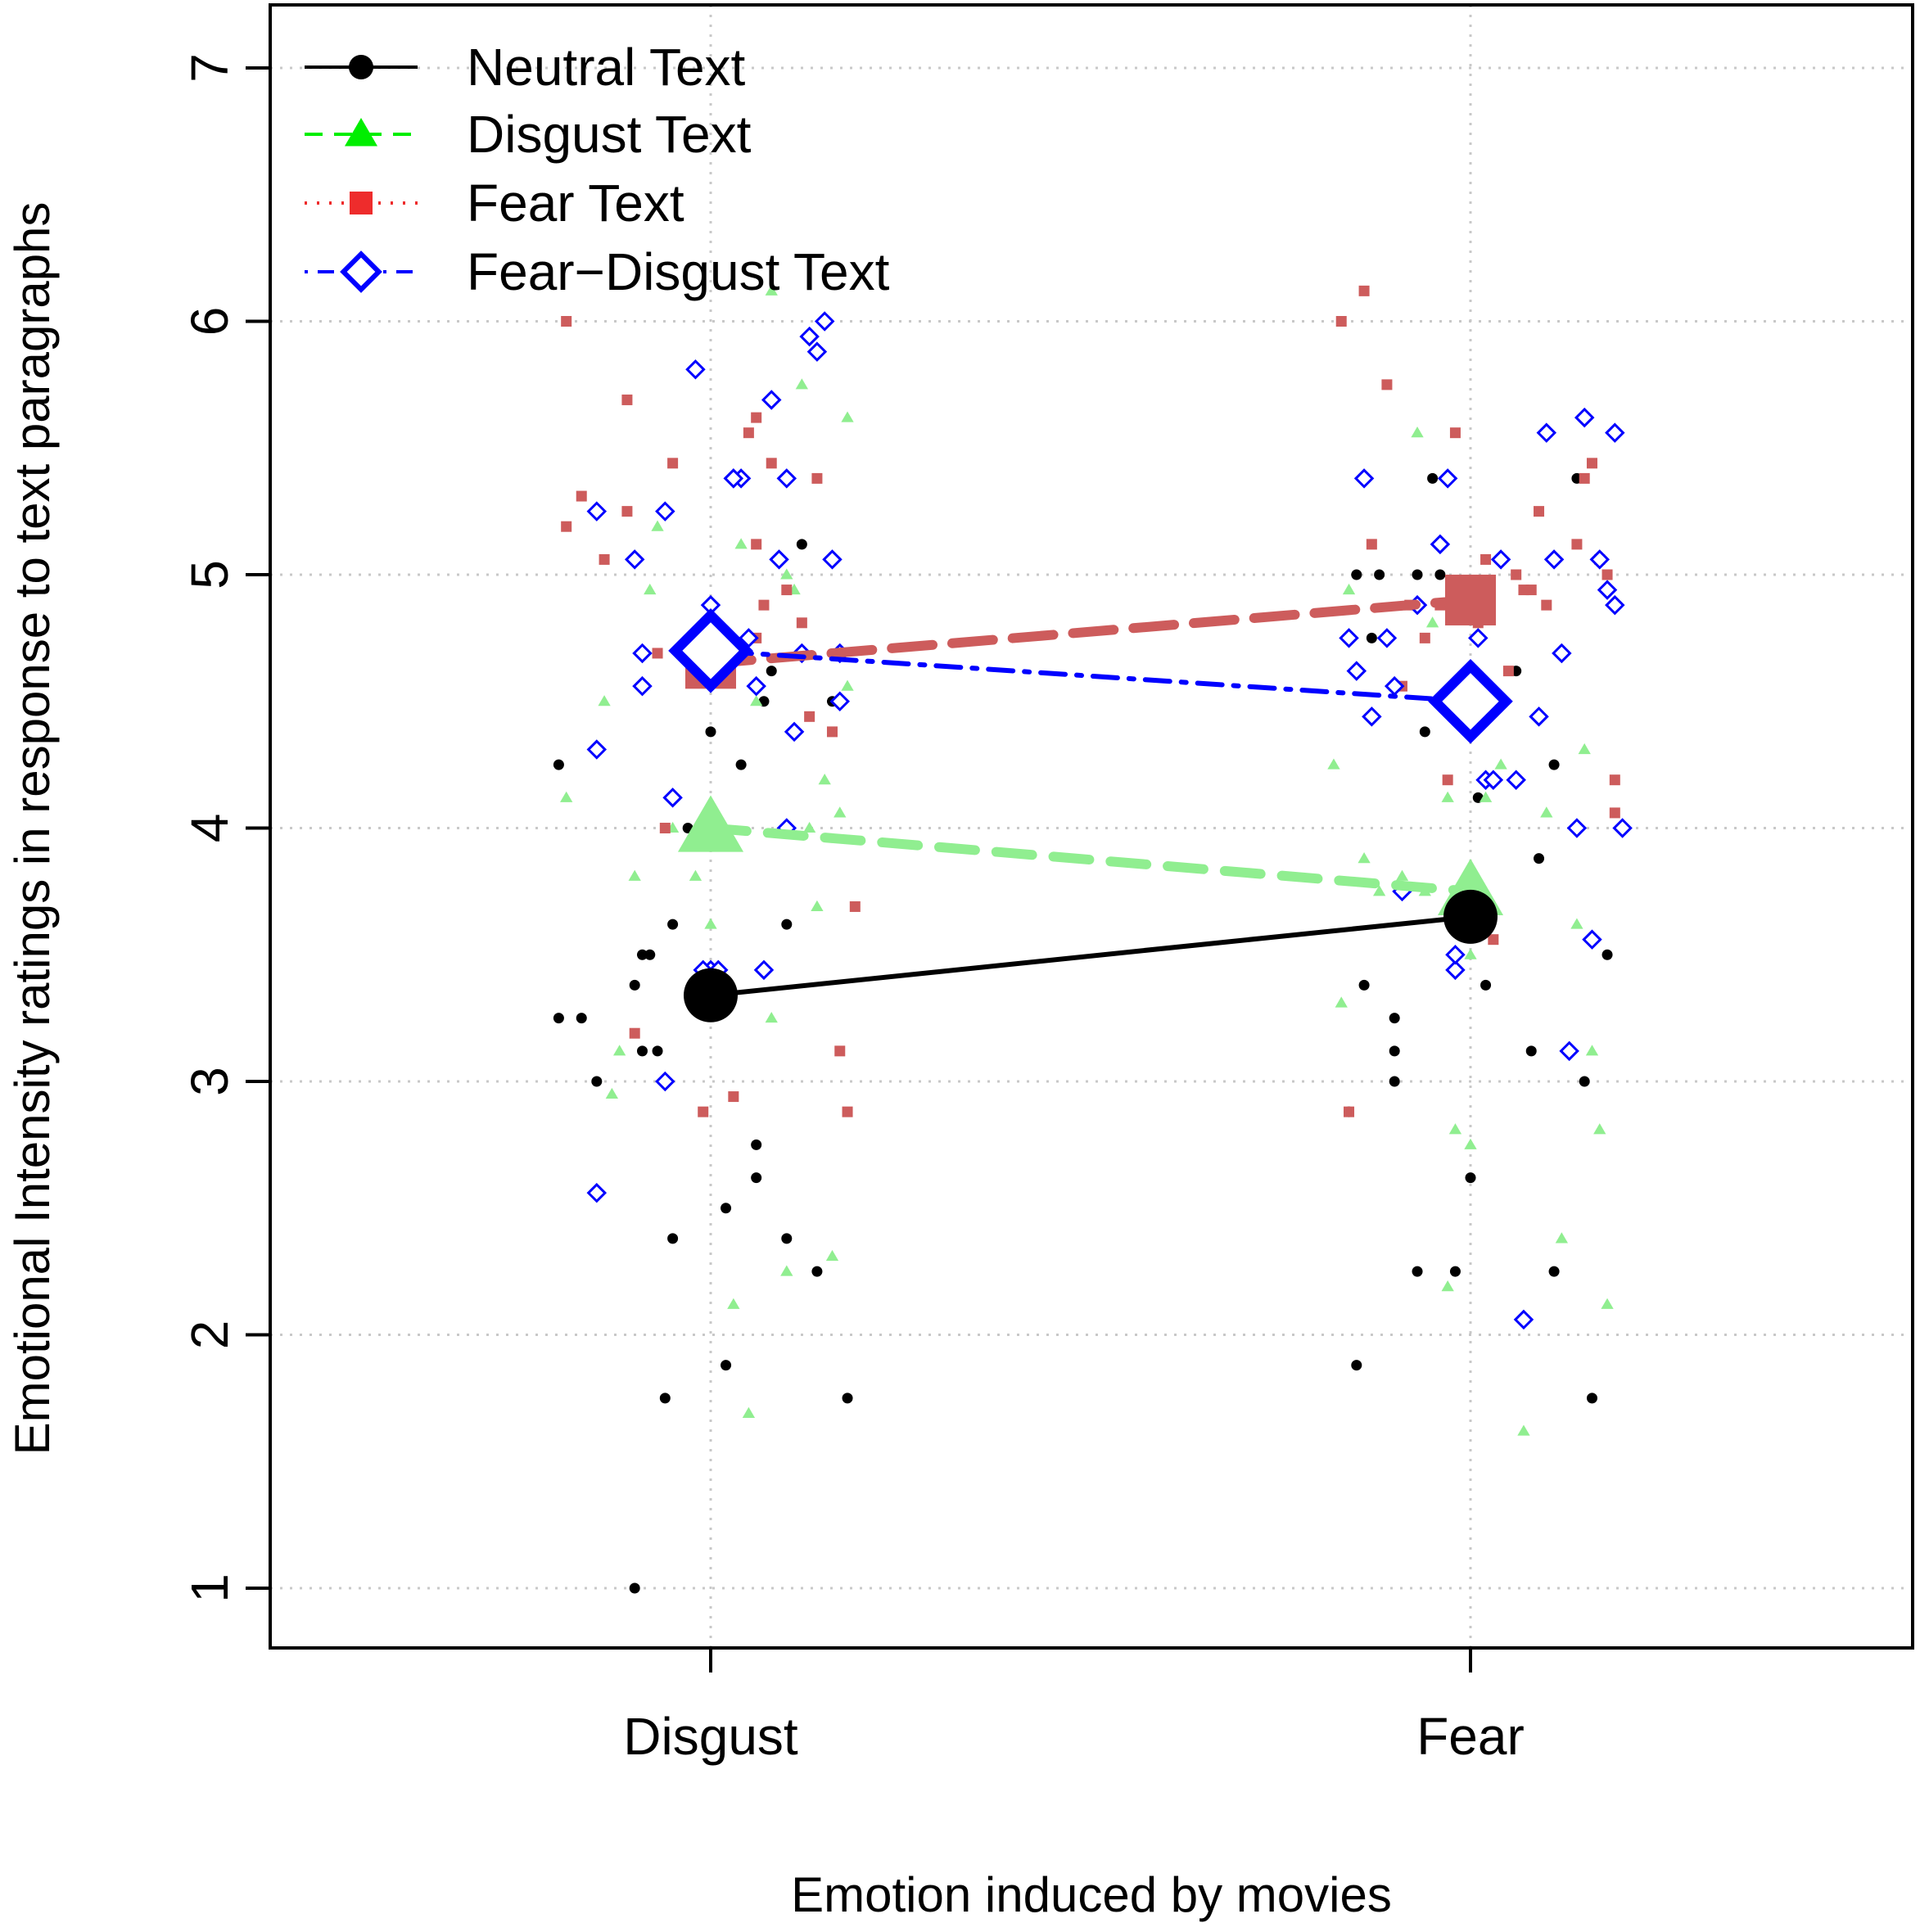 The width and height of the screenshot is (1920, 1932). What do you see at coordinates (209, 68) in the screenshot?
I see `y-tick-label: 7` at bounding box center [209, 68].